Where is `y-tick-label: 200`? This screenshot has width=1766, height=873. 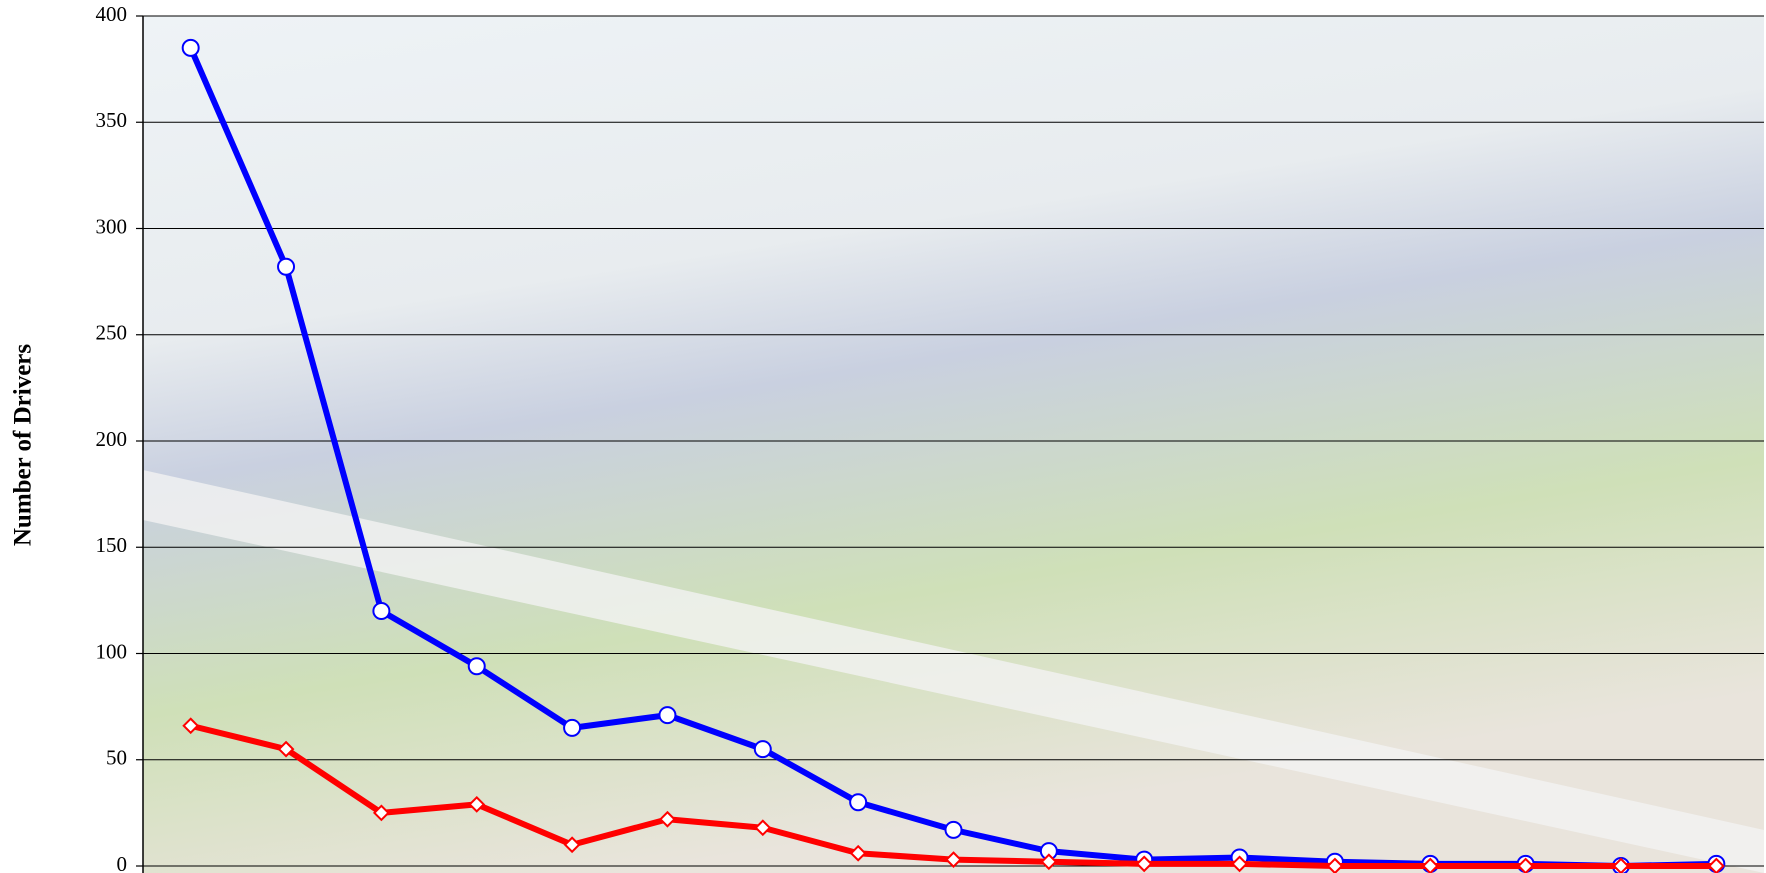 y-tick-label: 200 is located at coordinates (112, 439).